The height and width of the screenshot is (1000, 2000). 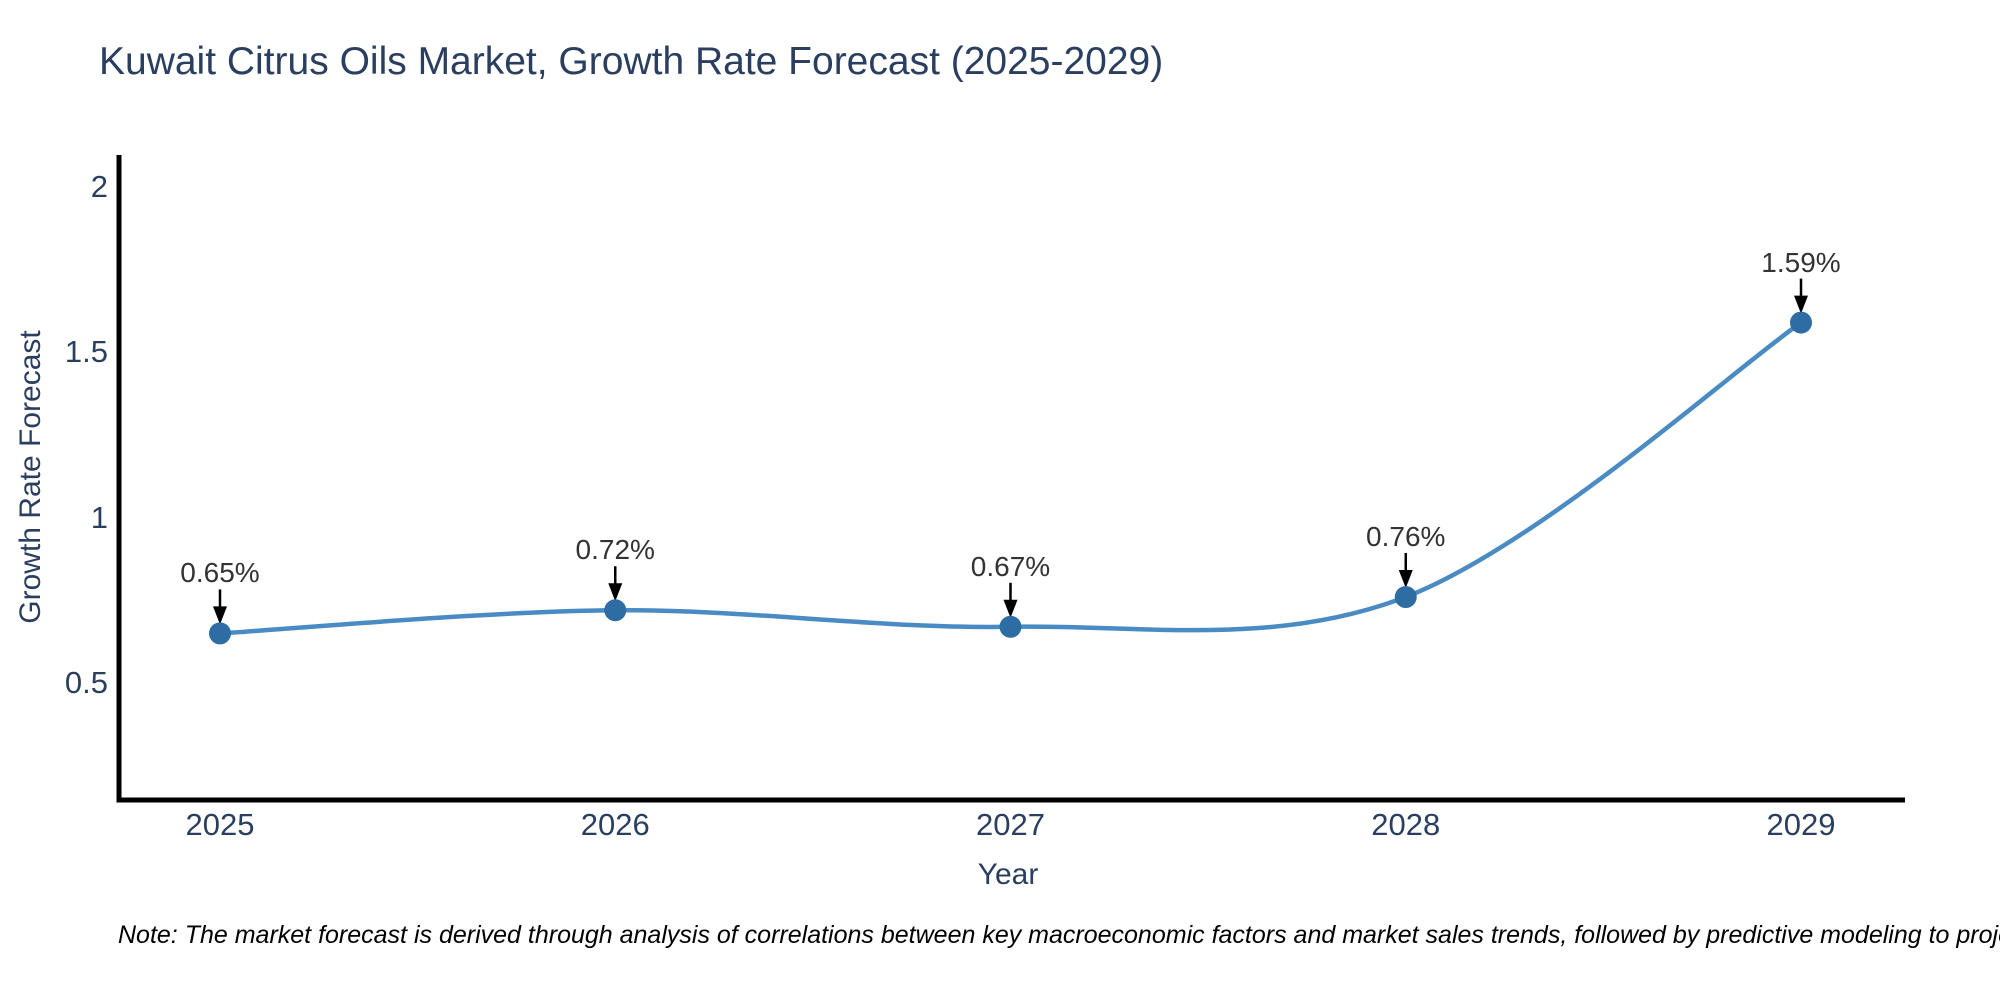 I want to click on data-point-label: 1.59%, so click(x=1801, y=262).